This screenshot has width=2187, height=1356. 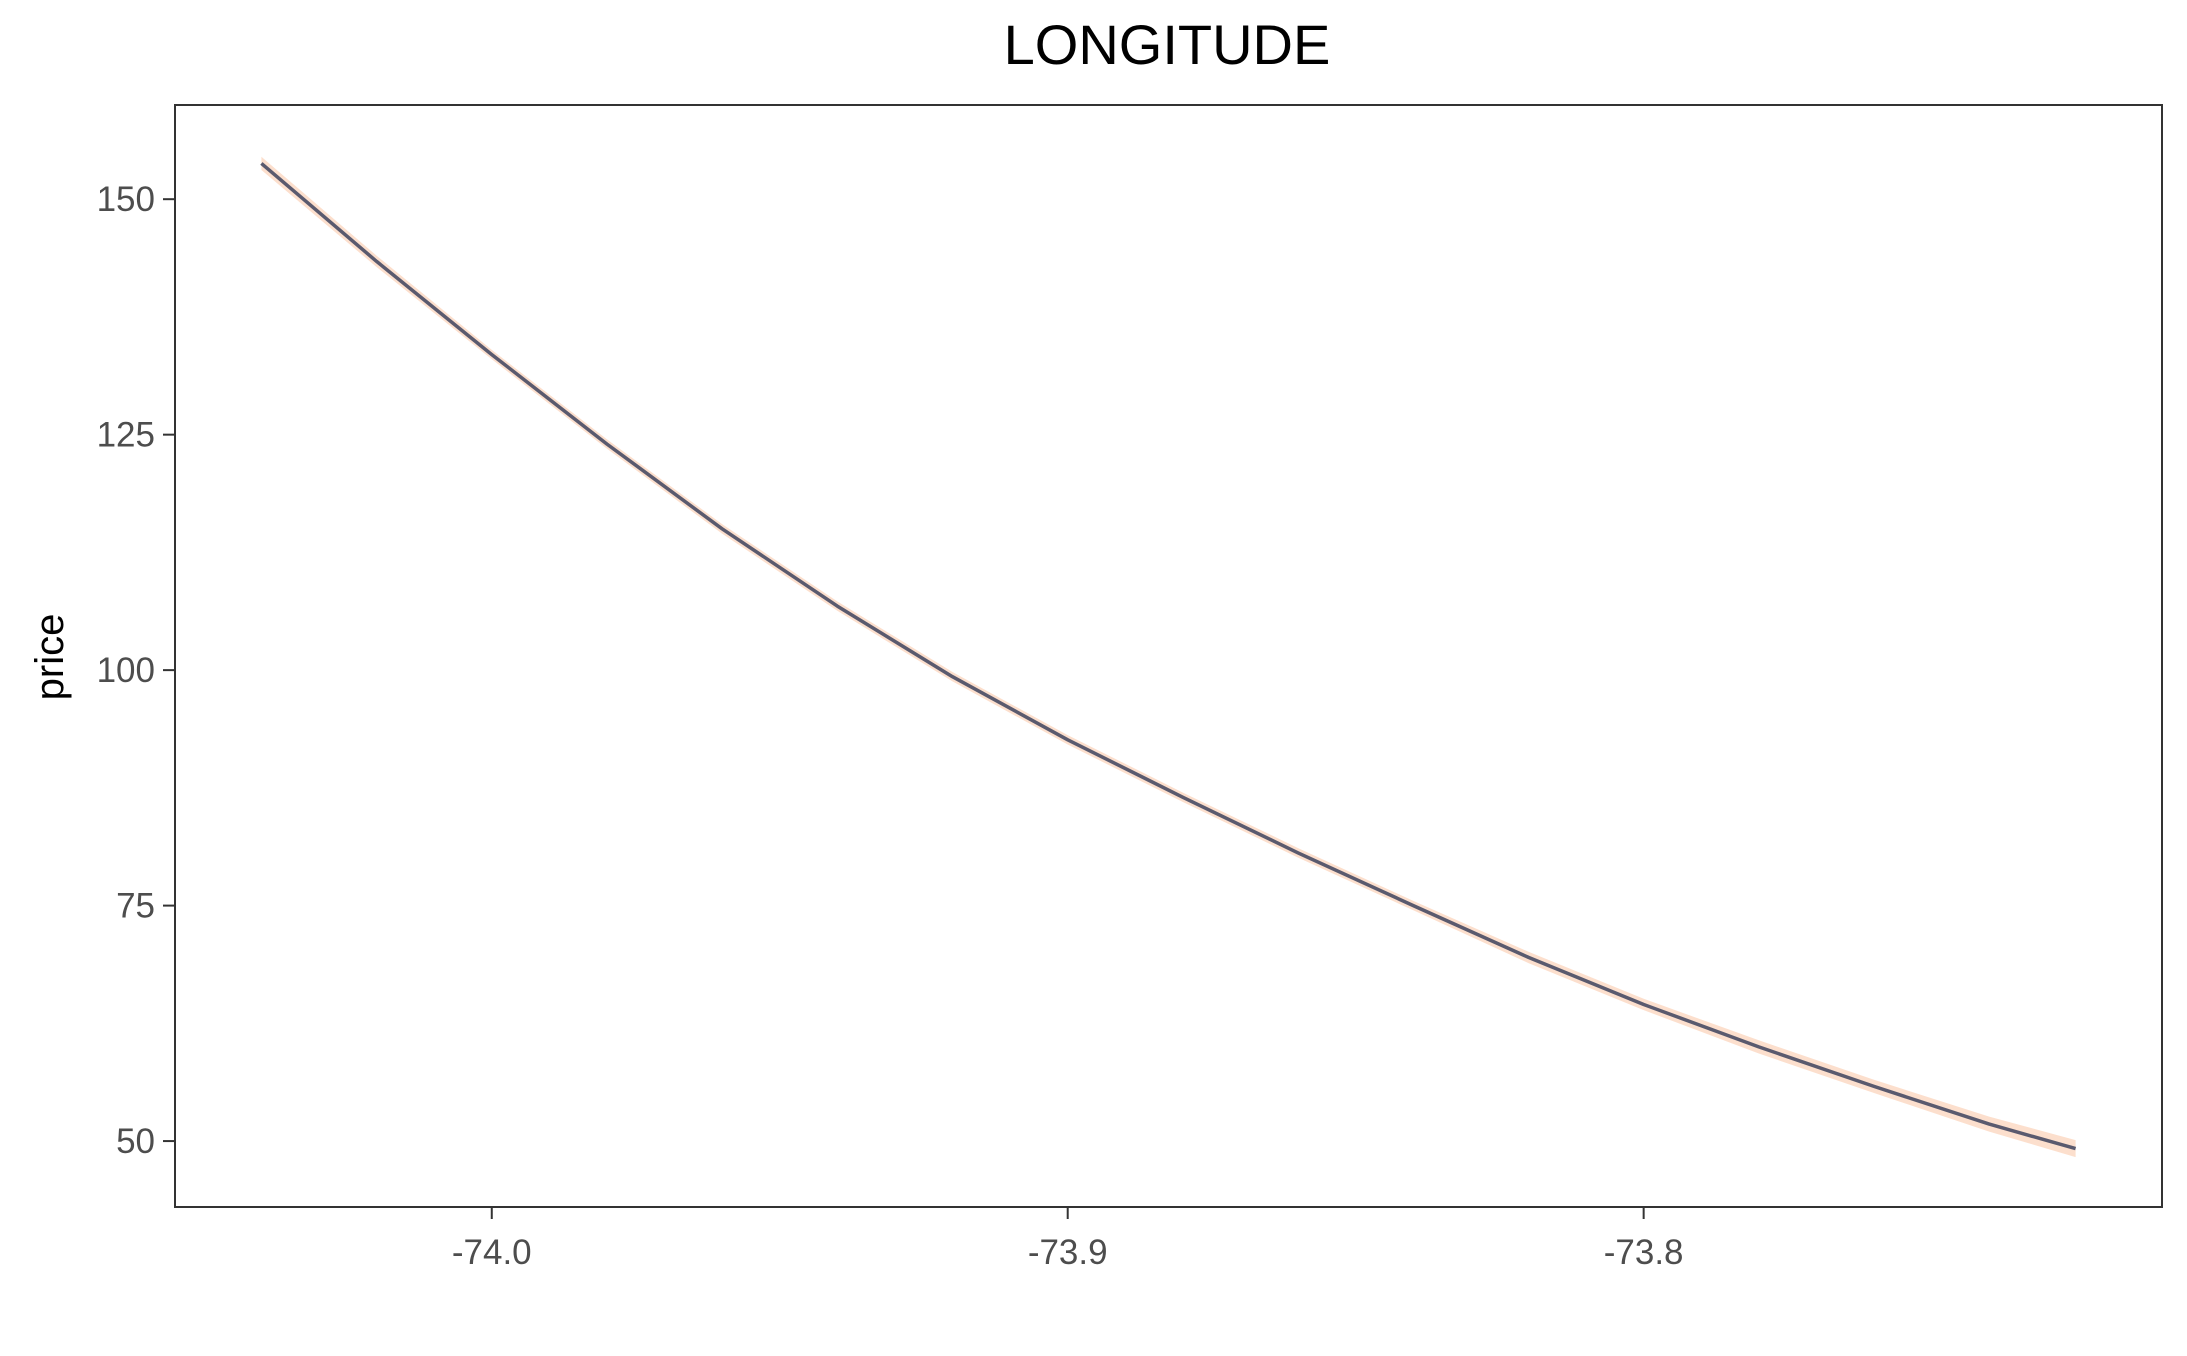 I want to click on y-tick-label: 50, so click(x=135, y=1141).